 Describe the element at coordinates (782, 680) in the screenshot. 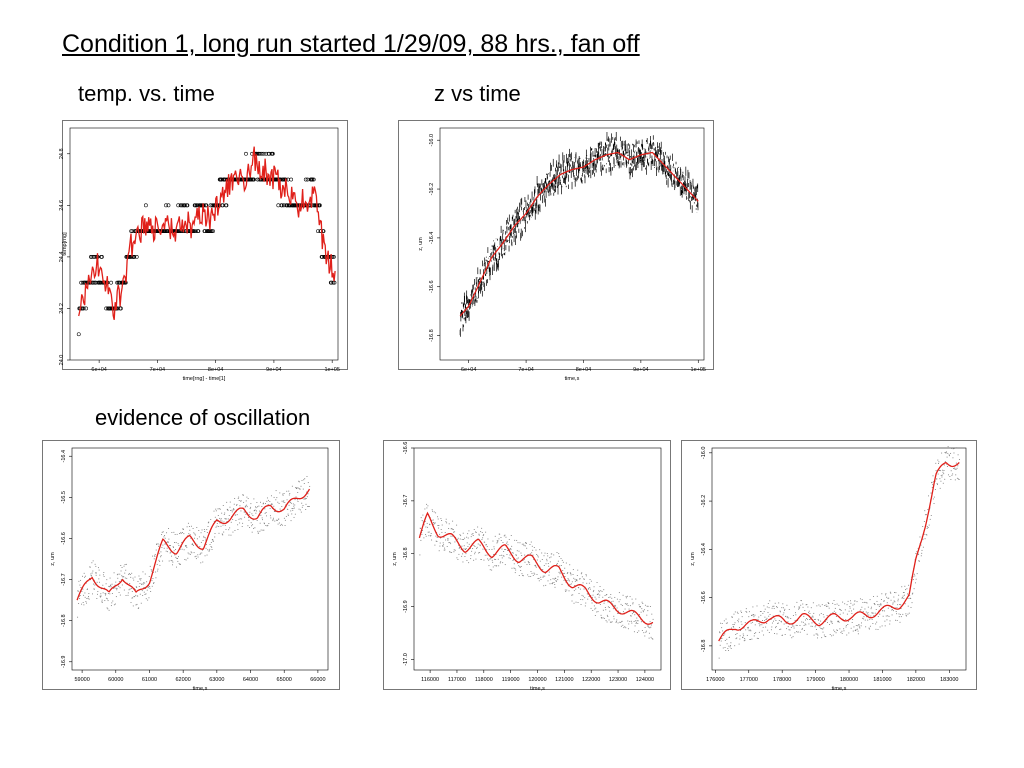

I see `x-tick-label: 178000` at that location.